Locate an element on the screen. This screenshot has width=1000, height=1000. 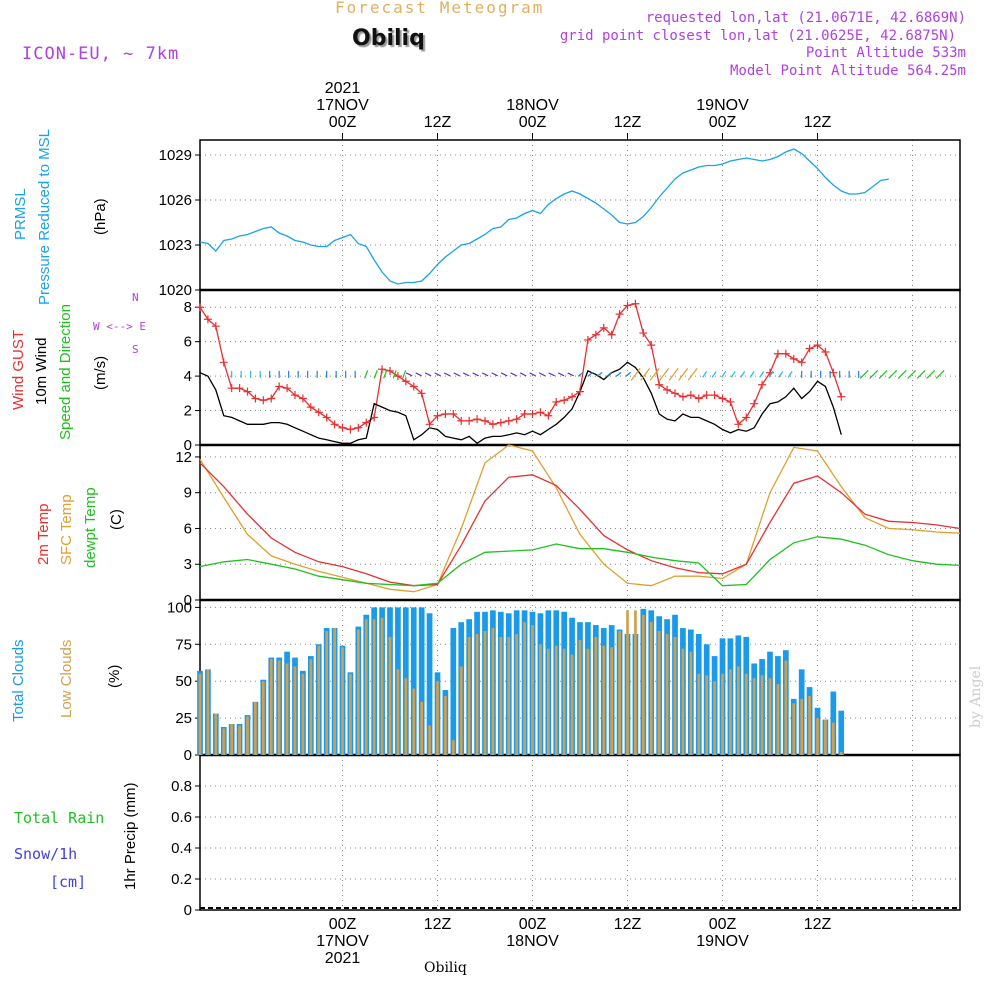
bottom-axis-label: 2021 is located at coordinates (343, 958).